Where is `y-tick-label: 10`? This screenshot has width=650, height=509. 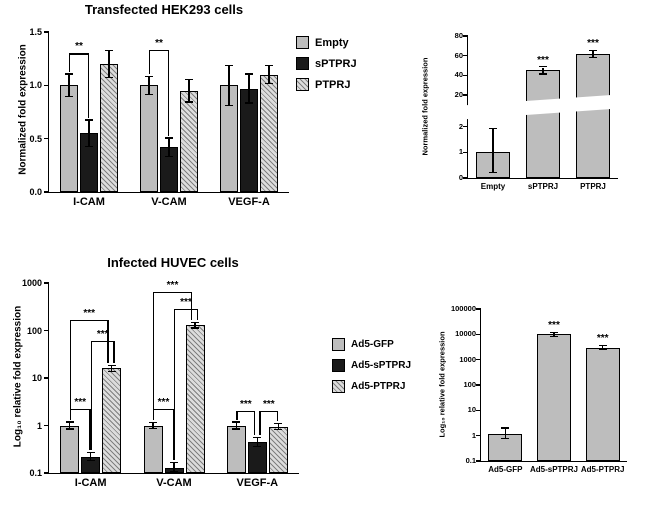 y-tick-label: 10 is located at coordinates (36, 378).